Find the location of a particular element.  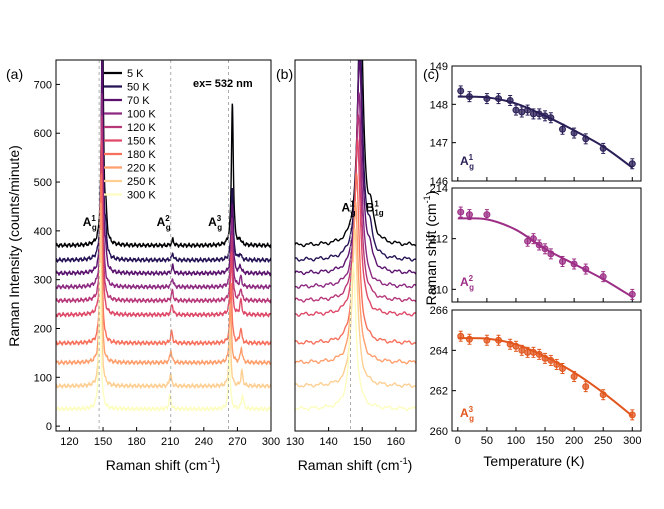

y-tick-label: 148 is located at coordinates (439, 105).